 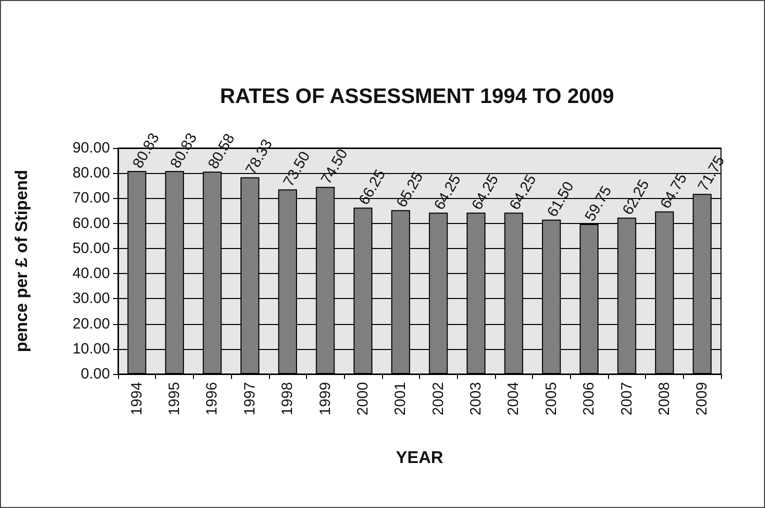 I want to click on x-tick-label: 1996, so click(x=212, y=399).